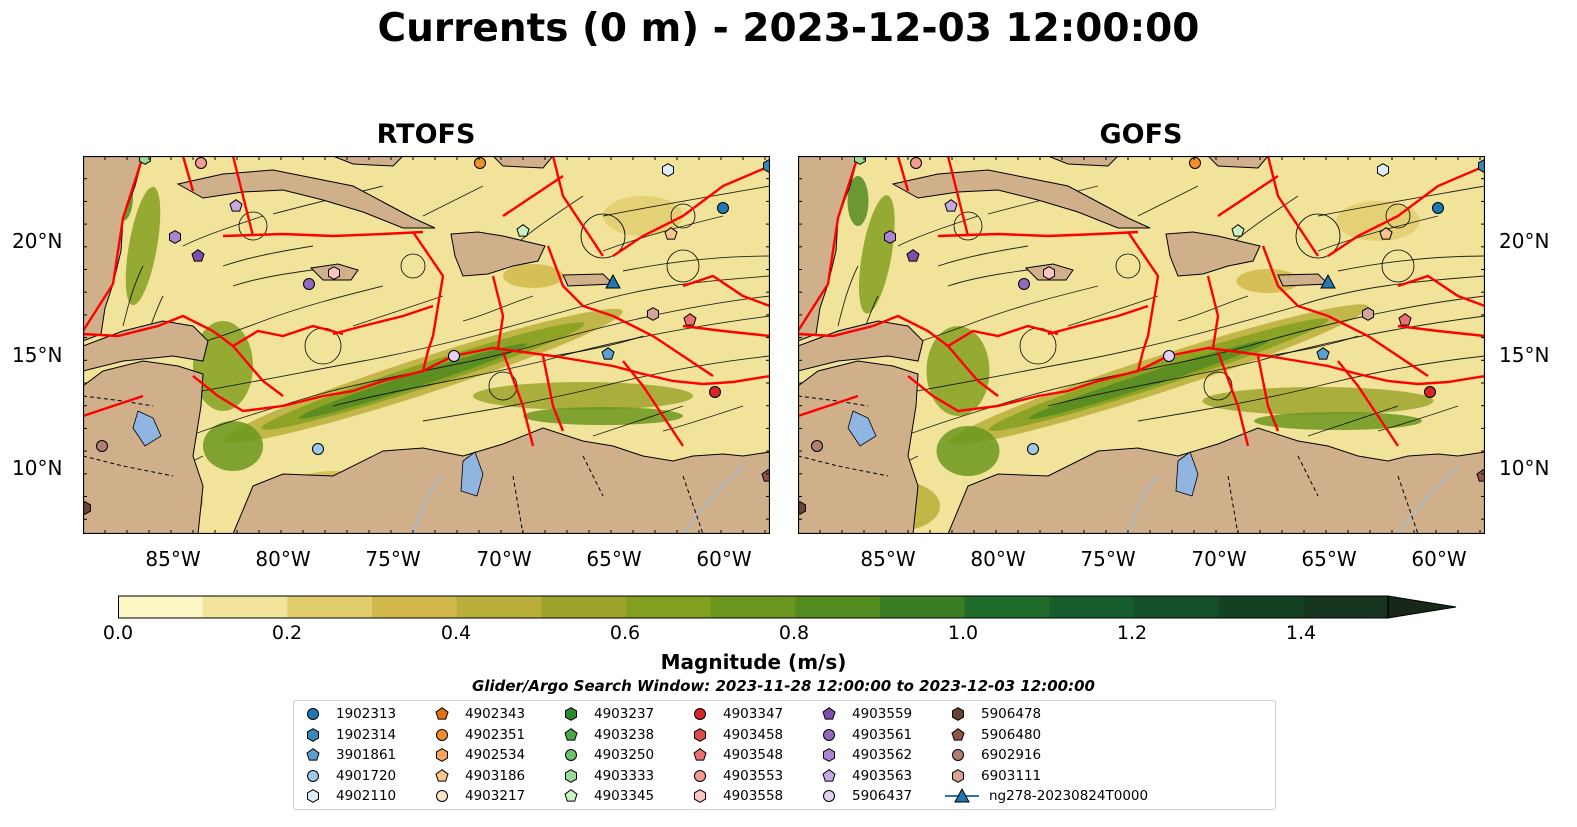 The image size is (1577, 827). What do you see at coordinates (864, 755) in the screenshot?
I see `legend-item: 4903562` at bounding box center [864, 755].